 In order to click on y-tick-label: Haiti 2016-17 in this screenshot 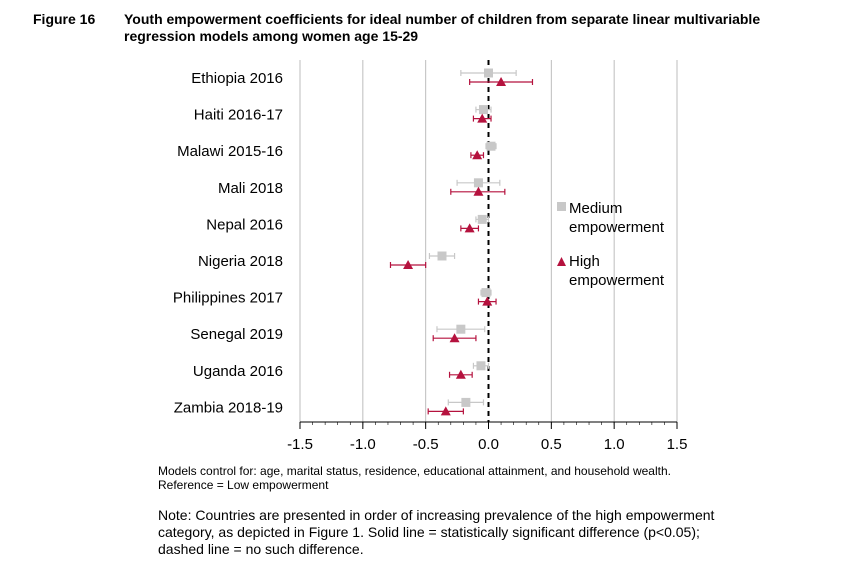, I will do `click(238, 115)`.